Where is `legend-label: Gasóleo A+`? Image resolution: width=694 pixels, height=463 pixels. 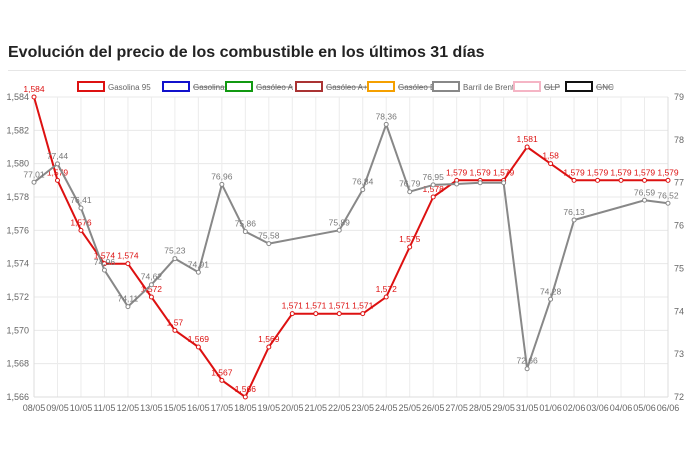
legend-label: Gasóleo A+ is located at coordinates (347, 87).